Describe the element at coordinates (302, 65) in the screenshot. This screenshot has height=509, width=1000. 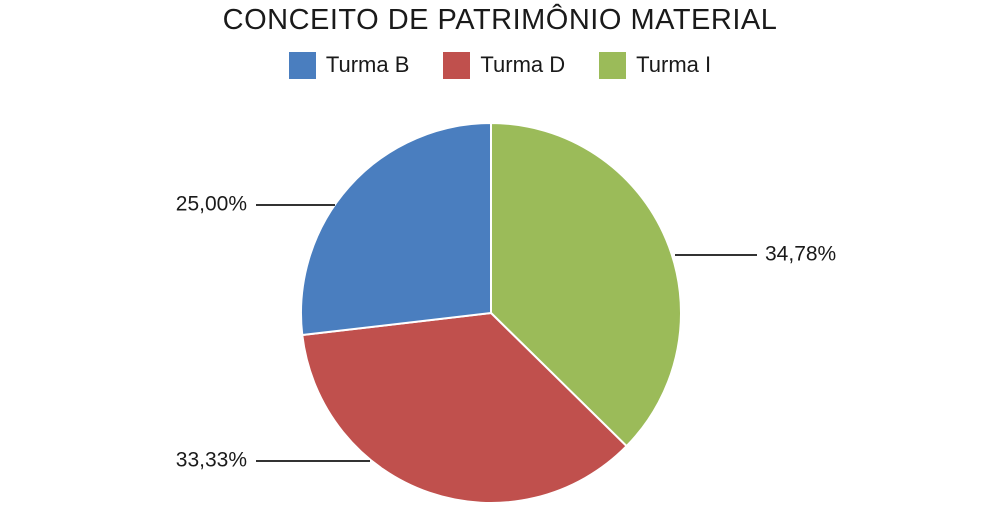
I see `legend-swatch-turma-b` at that location.